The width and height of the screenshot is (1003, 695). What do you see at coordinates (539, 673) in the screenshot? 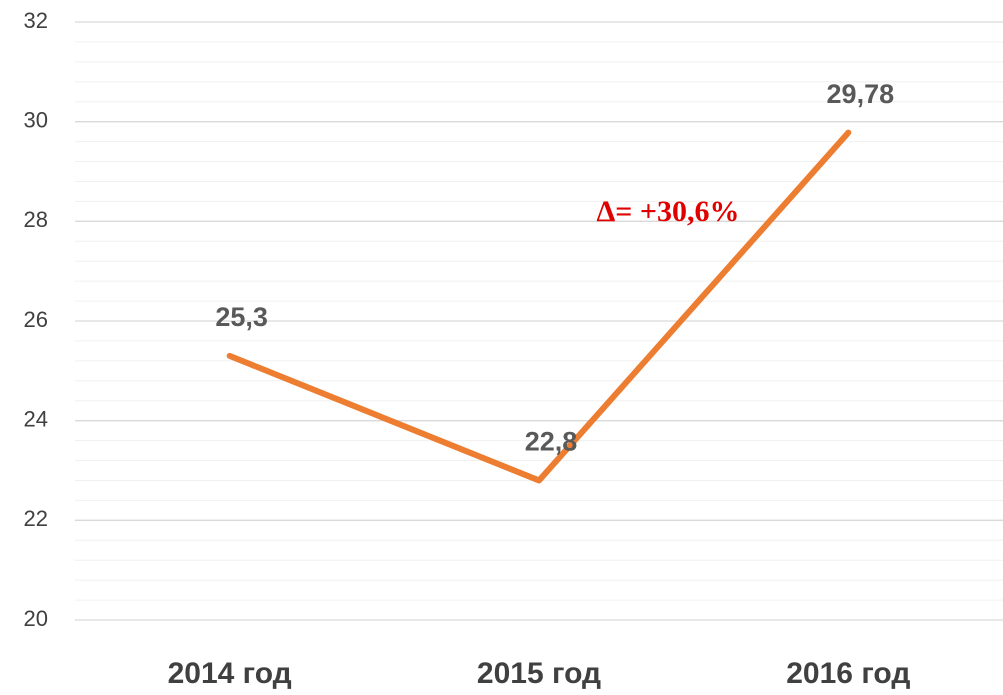
I see `x-tick-label: 2015 год` at bounding box center [539, 673].